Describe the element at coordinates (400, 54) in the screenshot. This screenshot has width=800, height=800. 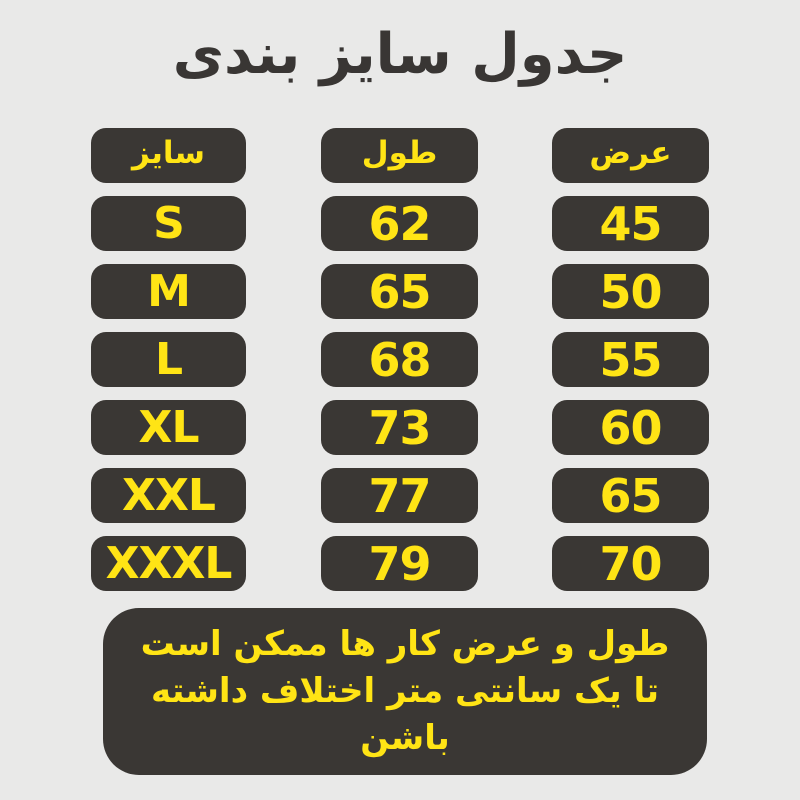
I see `page-title: جدول سایز بندی` at that location.